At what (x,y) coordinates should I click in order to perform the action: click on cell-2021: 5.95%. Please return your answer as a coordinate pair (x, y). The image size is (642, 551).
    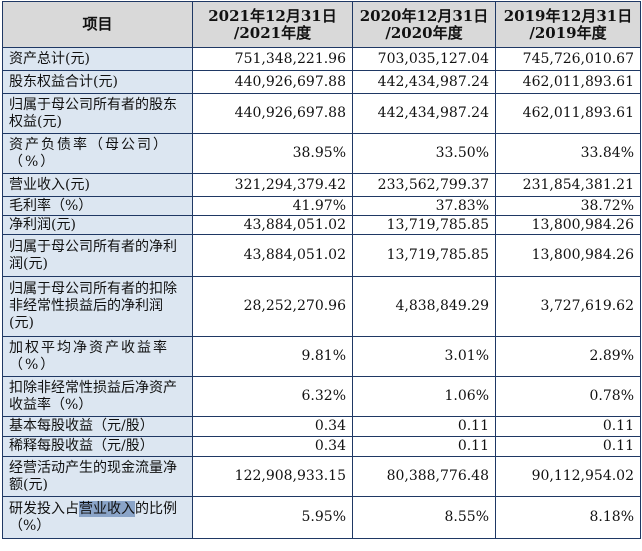
    Looking at the image, I should click on (272, 517).